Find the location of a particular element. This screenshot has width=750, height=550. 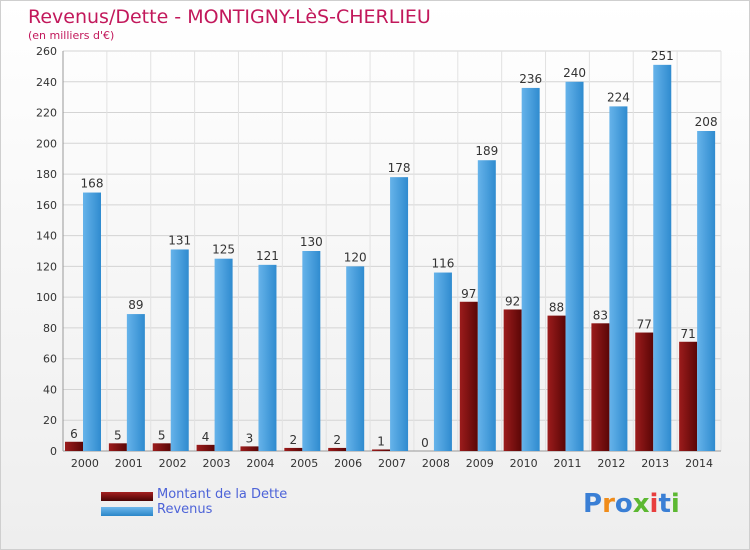

y-tick-label: 240 is located at coordinates (46, 82).